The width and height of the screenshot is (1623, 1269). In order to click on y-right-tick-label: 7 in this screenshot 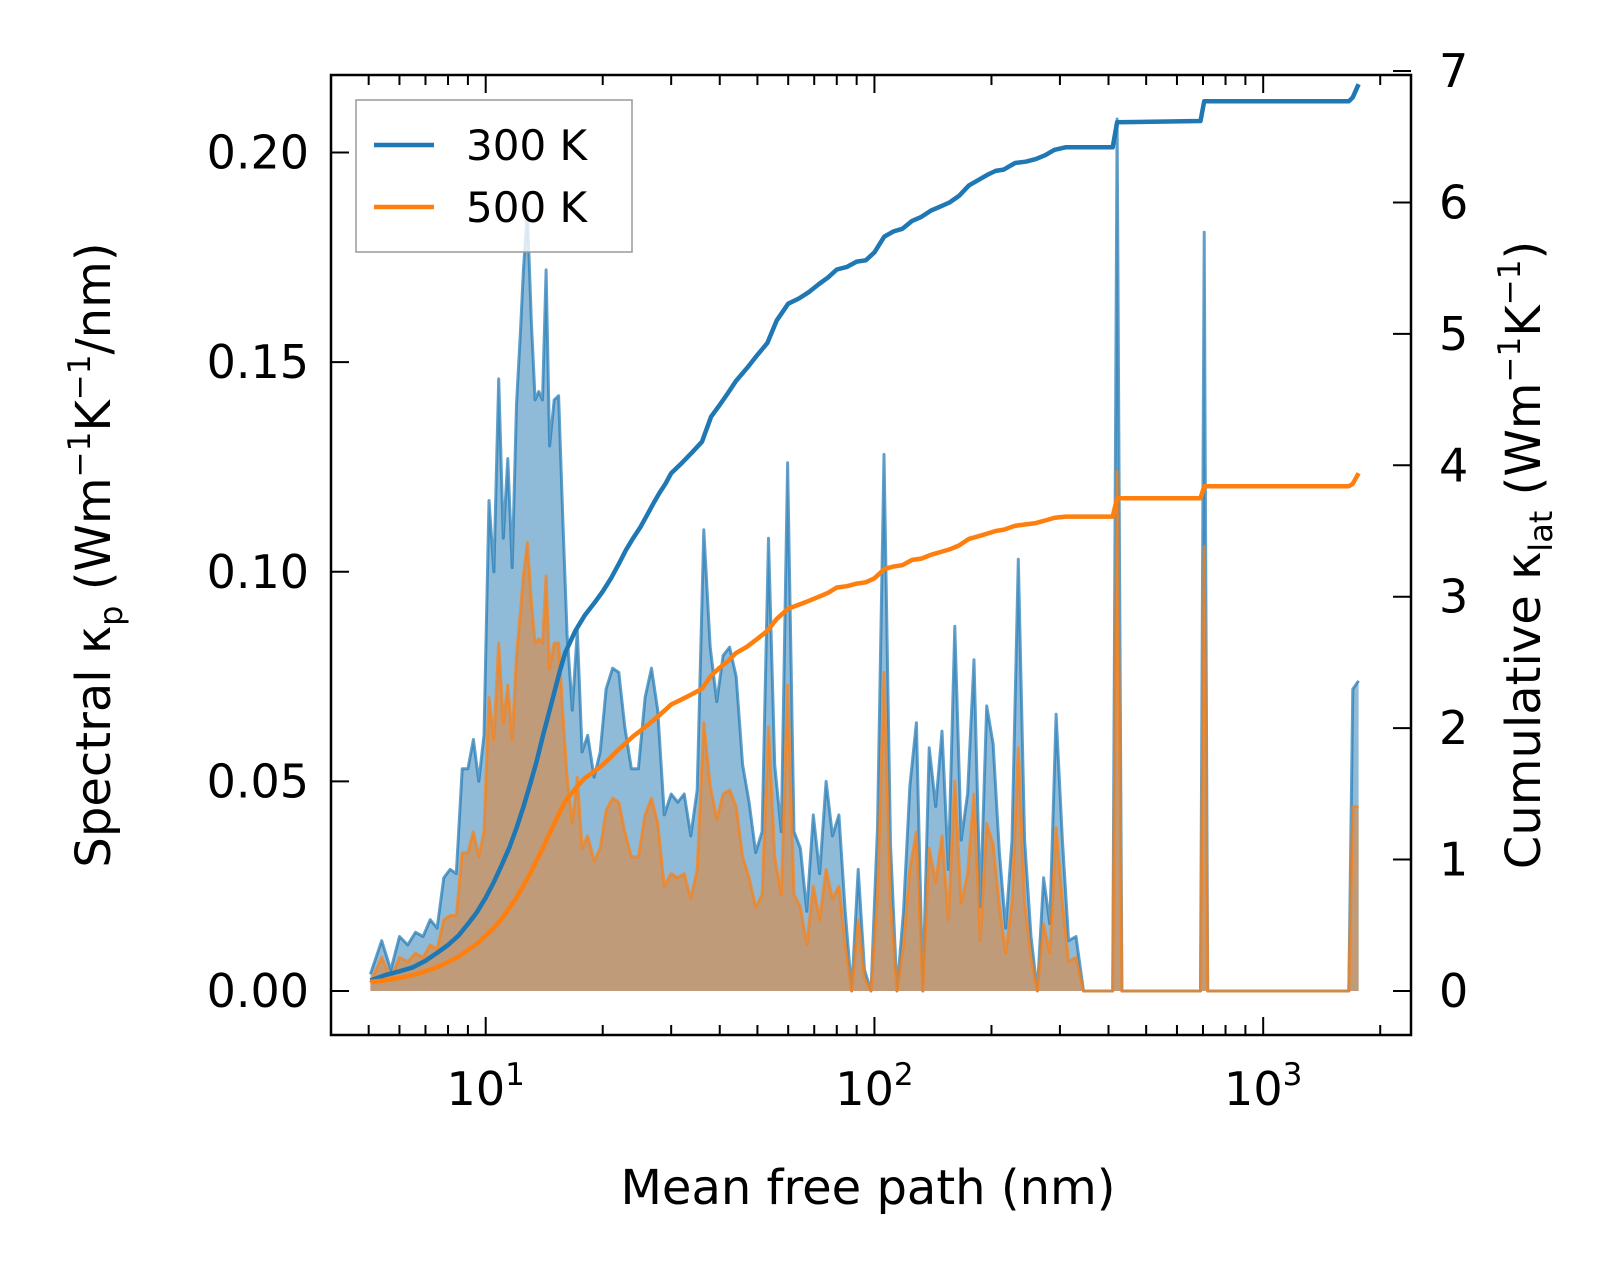, I will do `click(1453, 71)`.